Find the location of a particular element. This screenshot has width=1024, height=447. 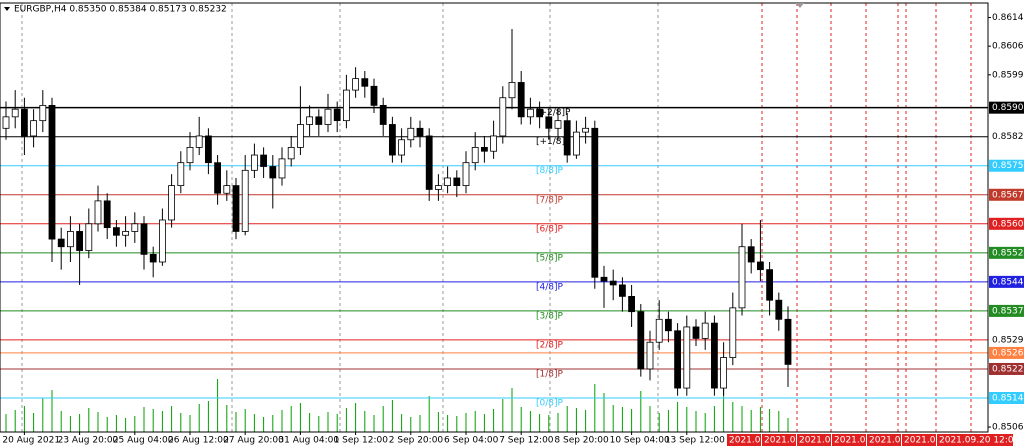

price-tag-label: 0.85448 is located at coordinates (1008, 282).